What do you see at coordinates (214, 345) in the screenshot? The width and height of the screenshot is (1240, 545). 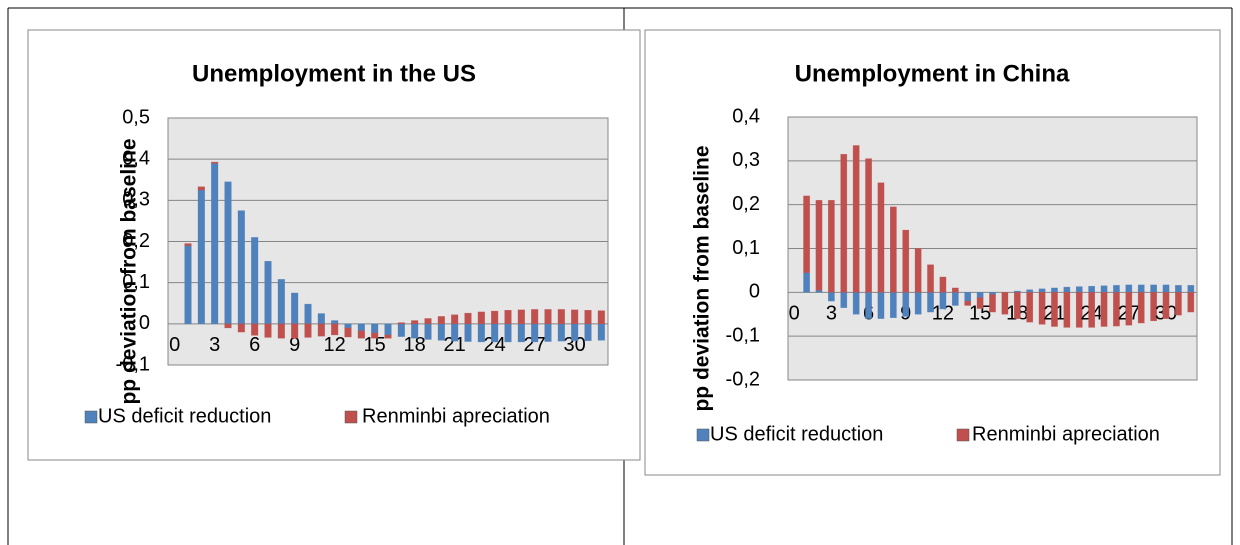 I see `x-tick-label: 3` at bounding box center [214, 345].